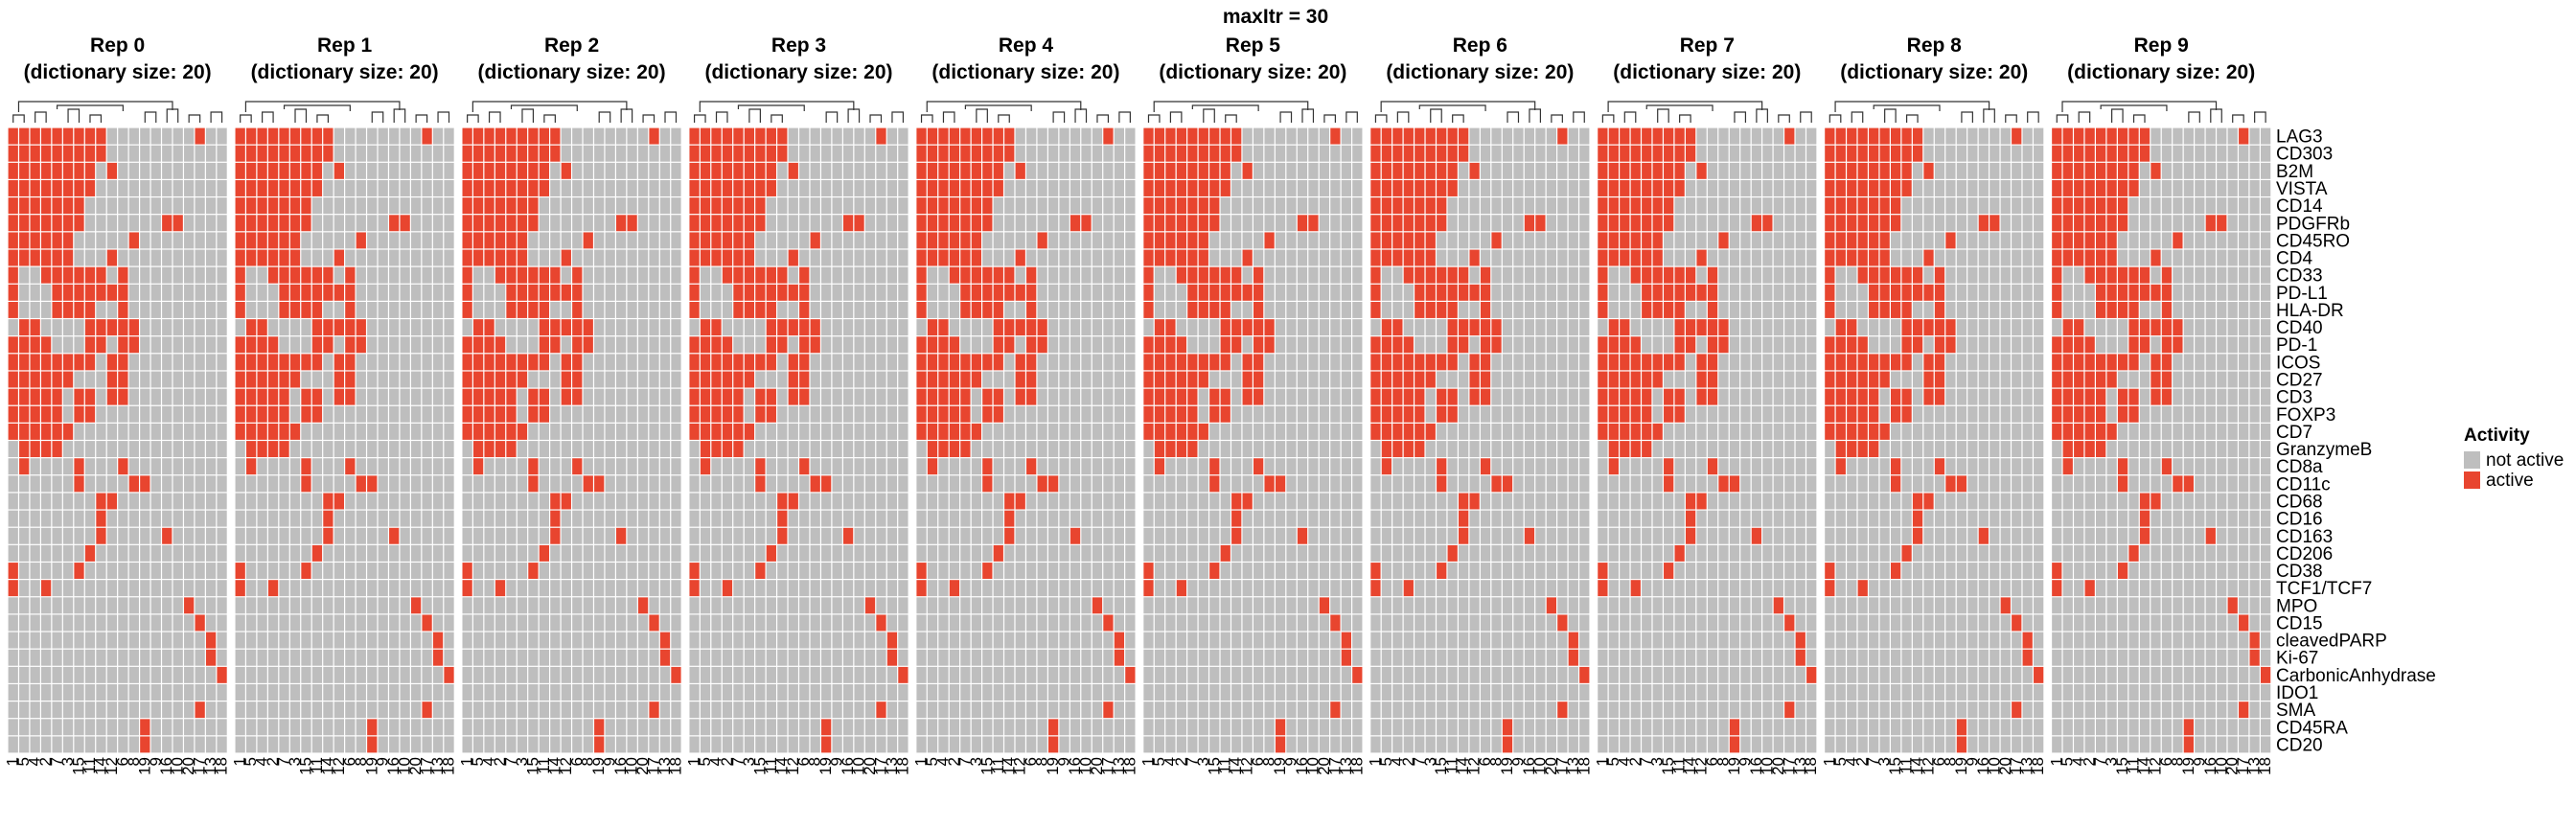  What do you see at coordinates (932, 761) in the screenshot?
I see `column-label: 5` at bounding box center [932, 761].